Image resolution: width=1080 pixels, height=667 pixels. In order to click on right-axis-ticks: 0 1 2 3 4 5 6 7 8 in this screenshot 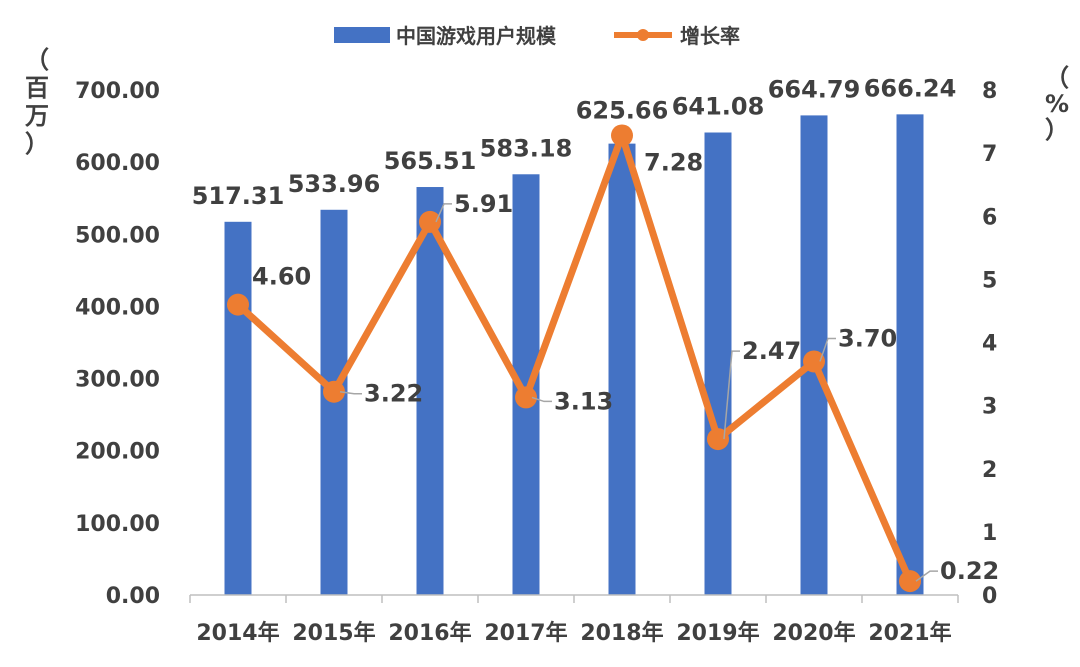, I will do `click(989, 344)`.